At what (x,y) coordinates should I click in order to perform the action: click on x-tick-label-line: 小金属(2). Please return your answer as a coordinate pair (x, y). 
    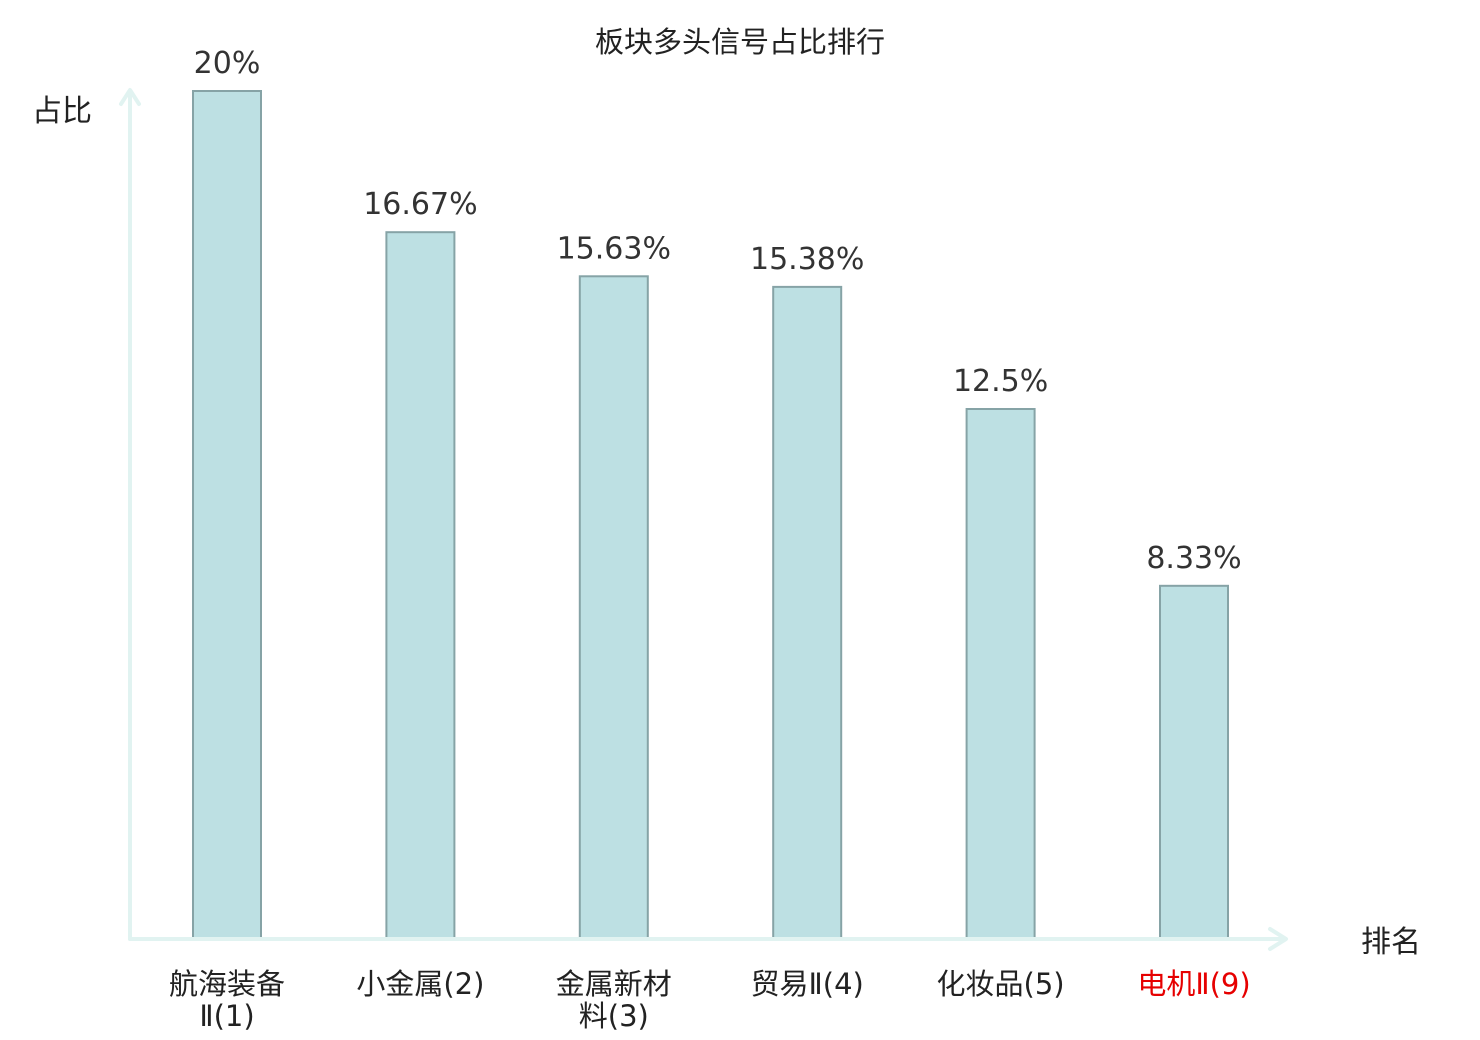
    Looking at the image, I should click on (420, 984).